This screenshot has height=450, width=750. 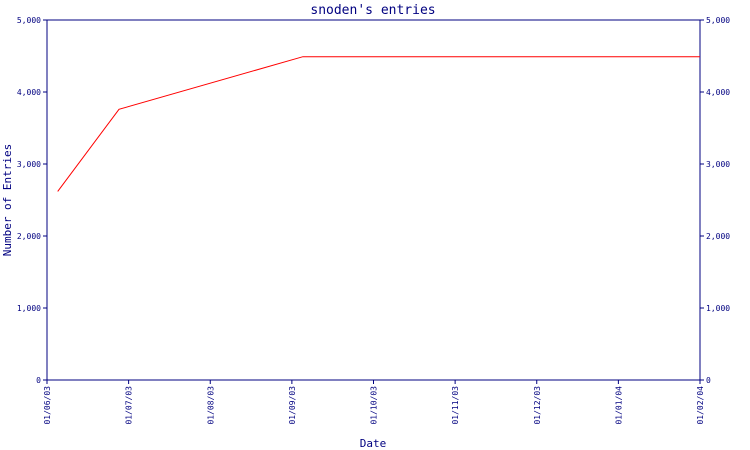 What do you see at coordinates (129, 405) in the screenshot?
I see `x-tick-label: 01/07/03` at bounding box center [129, 405].